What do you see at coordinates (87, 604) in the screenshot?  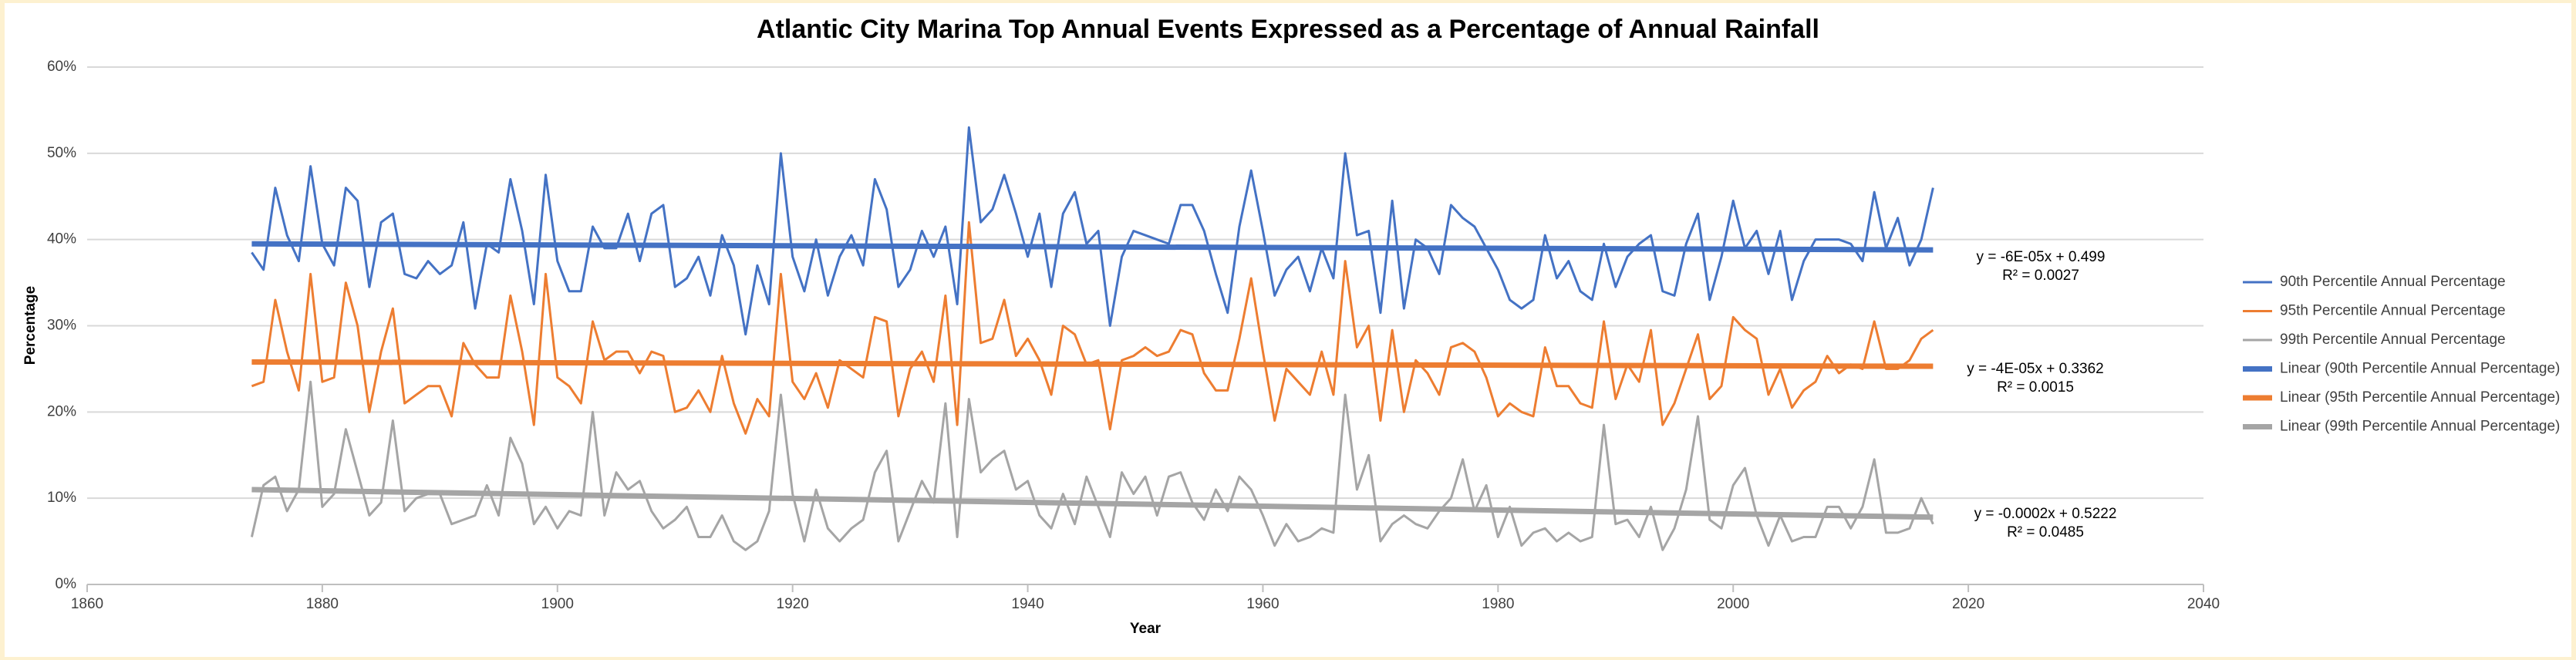 I see `x-tick-label: 1860` at bounding box center [87, 604].